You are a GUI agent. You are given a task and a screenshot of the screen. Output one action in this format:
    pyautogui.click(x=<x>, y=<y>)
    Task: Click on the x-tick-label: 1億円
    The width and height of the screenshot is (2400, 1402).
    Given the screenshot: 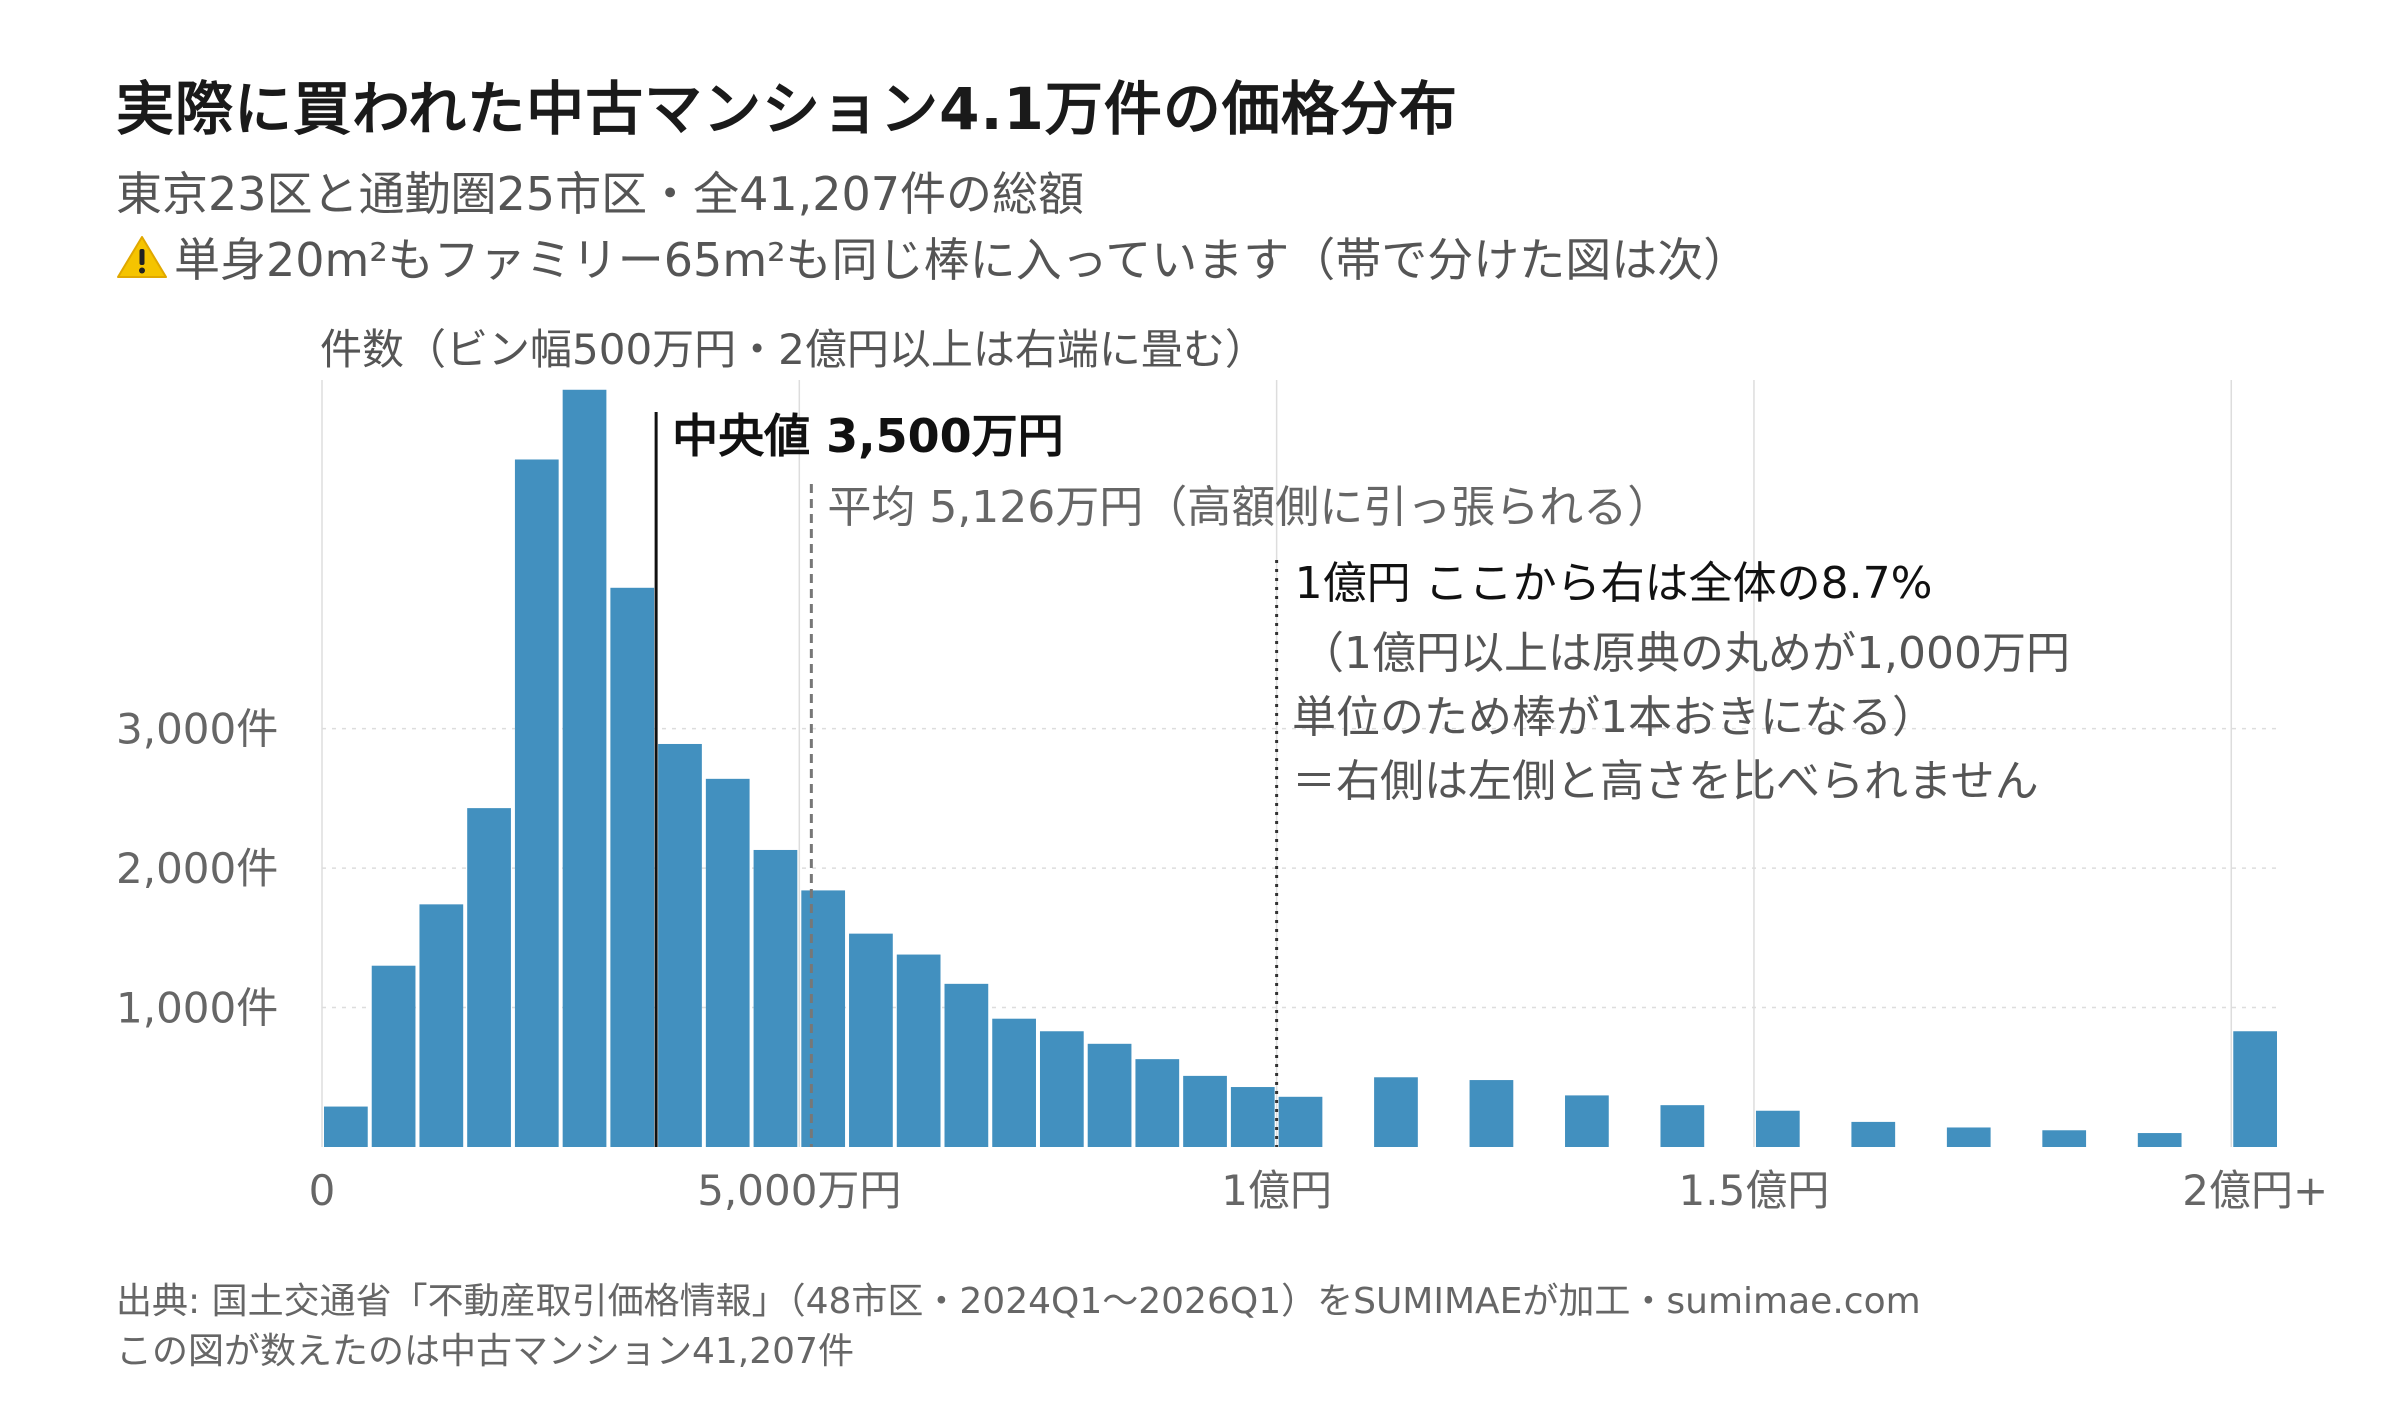 What is the action you would take?
    pyautogui.click(x=1276, y=1190)
    